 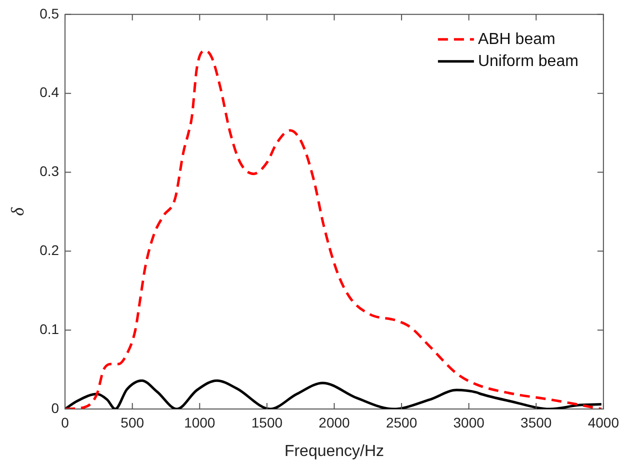 What do you see at coordinates (334, 422) in the screenshot?
I see `x-tick-label: 2000` at bounding box center [334, 422].